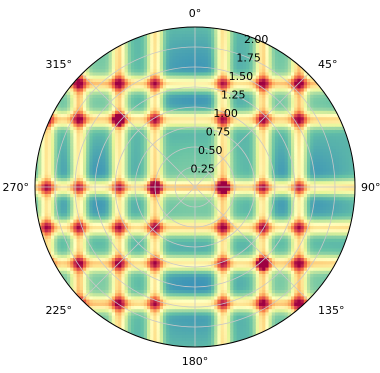 Image resolution: width=380 pixels, height=373 pixels. Describe the element at coordinates (195, 361) in the screenshot. I see `theta-tick-label-4: 180°` at that location.